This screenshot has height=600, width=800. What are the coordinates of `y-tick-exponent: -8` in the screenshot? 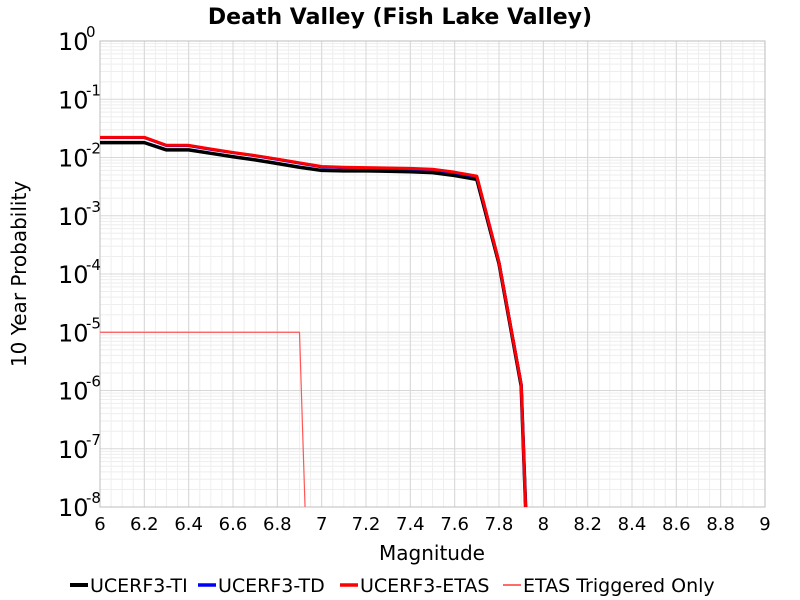 It's located at (93, 498).